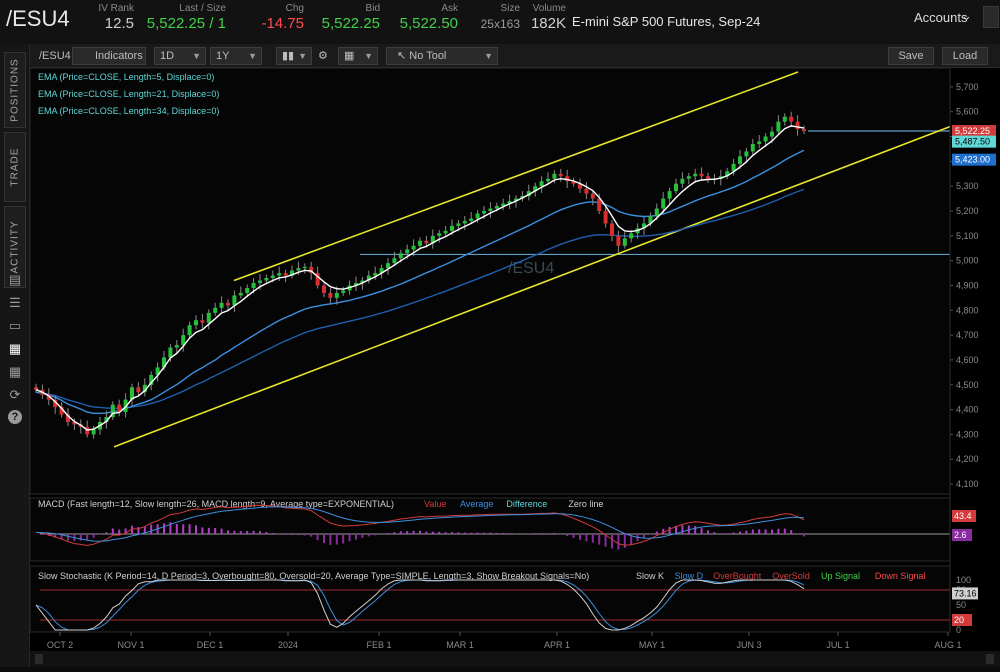  Describe the element at coordinates (420, 525) in the screenshot. I see `macd-value-line` at that location.